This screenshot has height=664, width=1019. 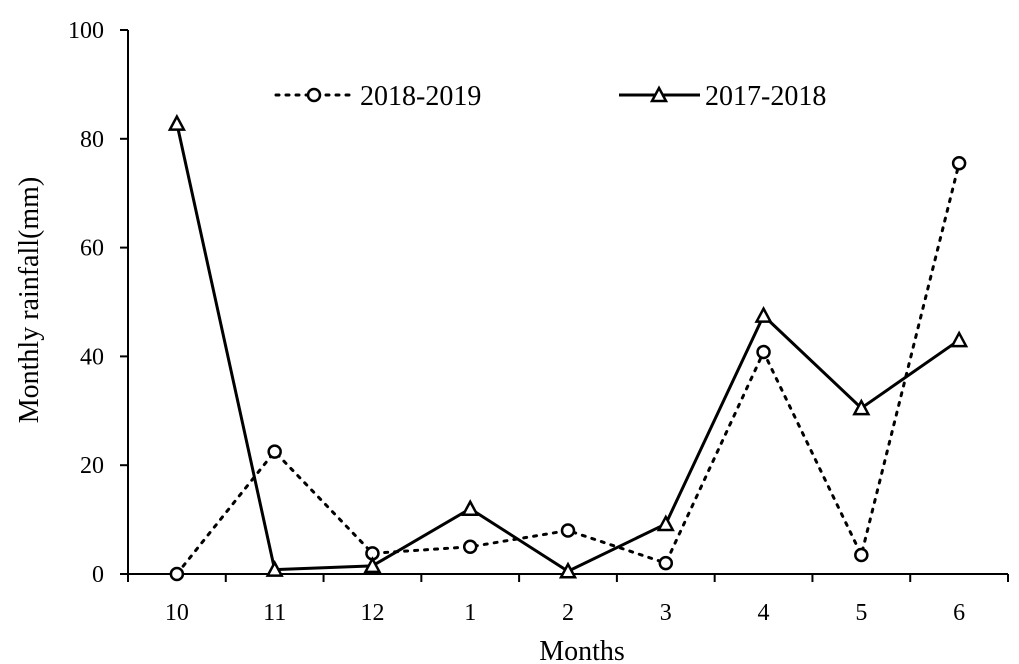 I want to click on x-tick-label: 12, so click(x=372, y=613).